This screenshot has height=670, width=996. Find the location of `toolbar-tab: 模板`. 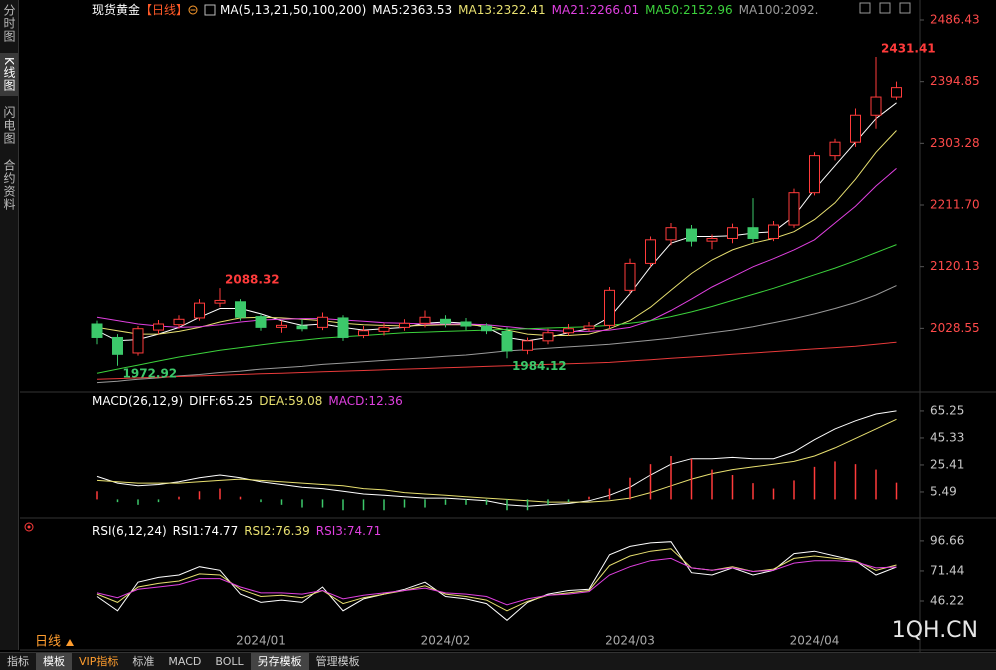

toolbar-tab: 模板 is located at coordinates (54, 661).